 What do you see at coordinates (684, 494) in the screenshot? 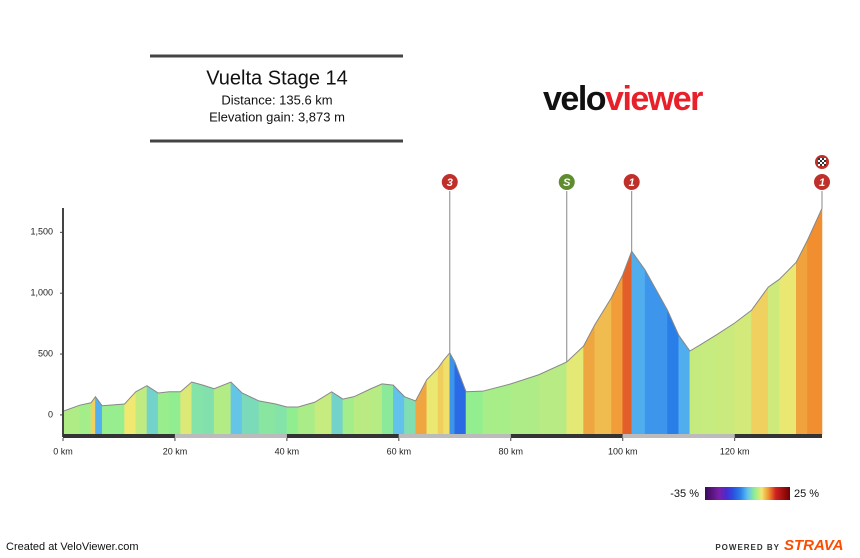
I see `legend-min-label: -35 %` at bounding box center [684, 494].